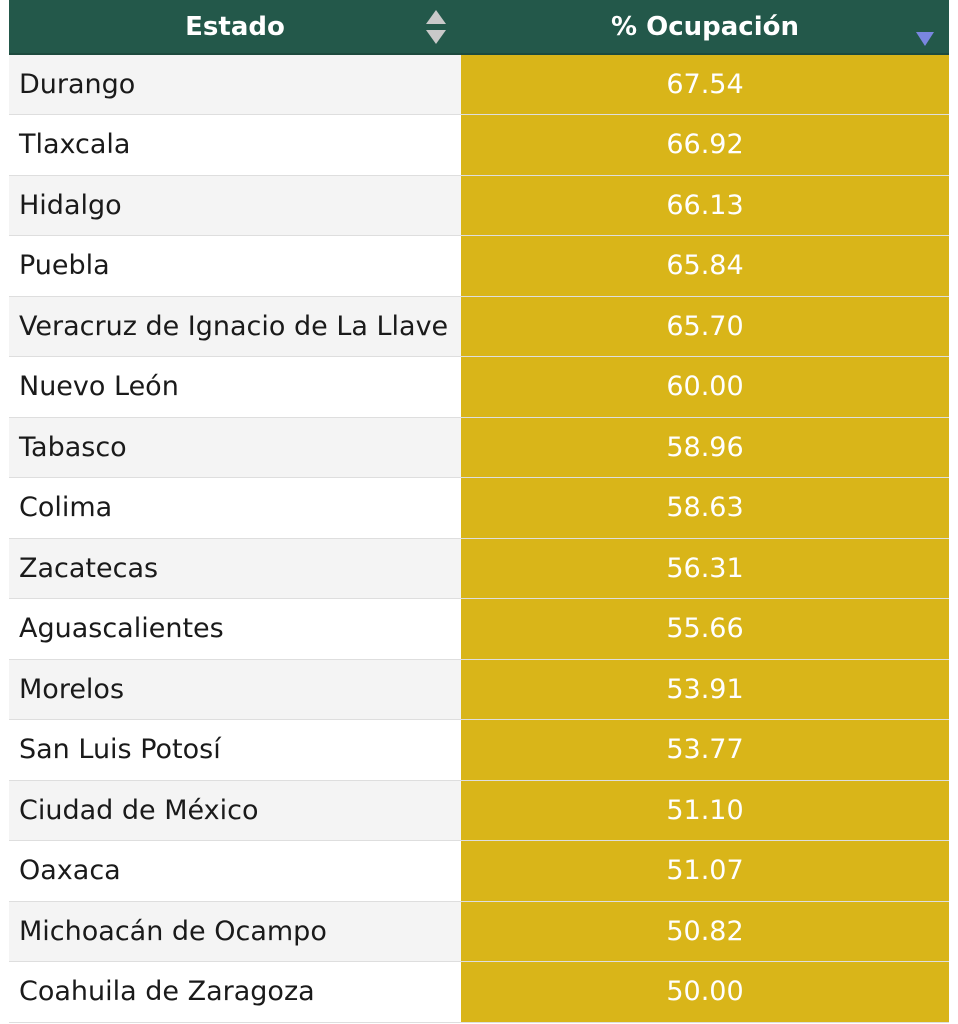 The height and width of the screenshot is (1024, 958). What do you see at coordinates (705, 629) in the screenshot?
I see `cell-ocupacion: 55.66` at bounding box center [705, 629].